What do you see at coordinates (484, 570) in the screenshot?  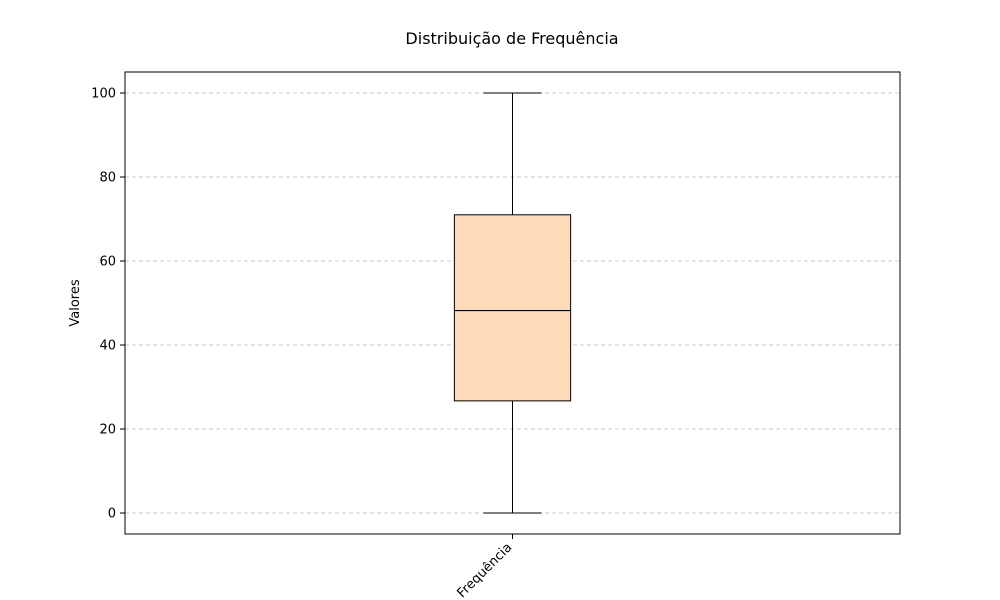 I see `x-tick-label: Frequência` at bounding box center [484, 570].